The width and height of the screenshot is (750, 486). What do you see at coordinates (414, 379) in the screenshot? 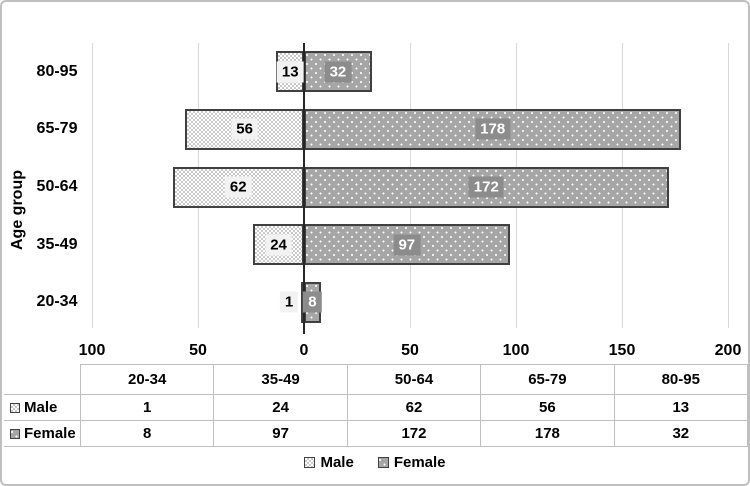
I see `table-header-cell: 50-64` at bounding box center [414, 379].